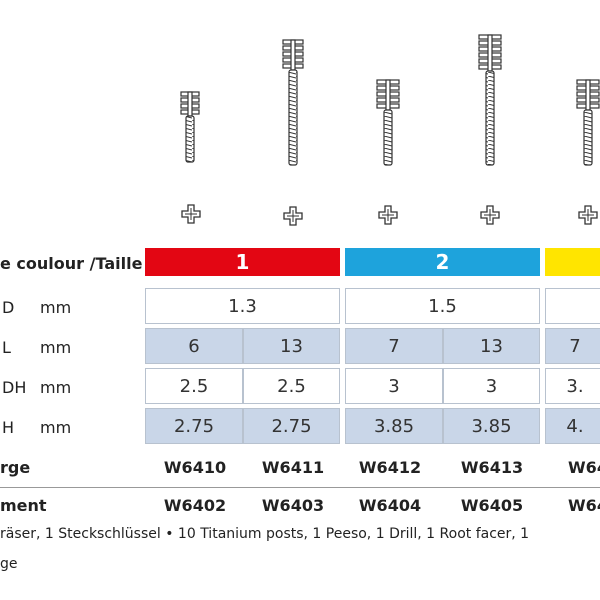  What do you see at coordinates (442, 306) in the screenshot?
I see `spec-cell: 1.5` at bounding box center [442, 306].